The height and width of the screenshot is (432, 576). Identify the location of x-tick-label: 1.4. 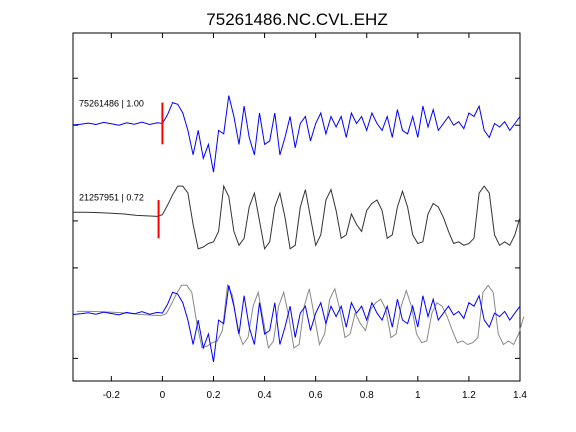
(520, 395).